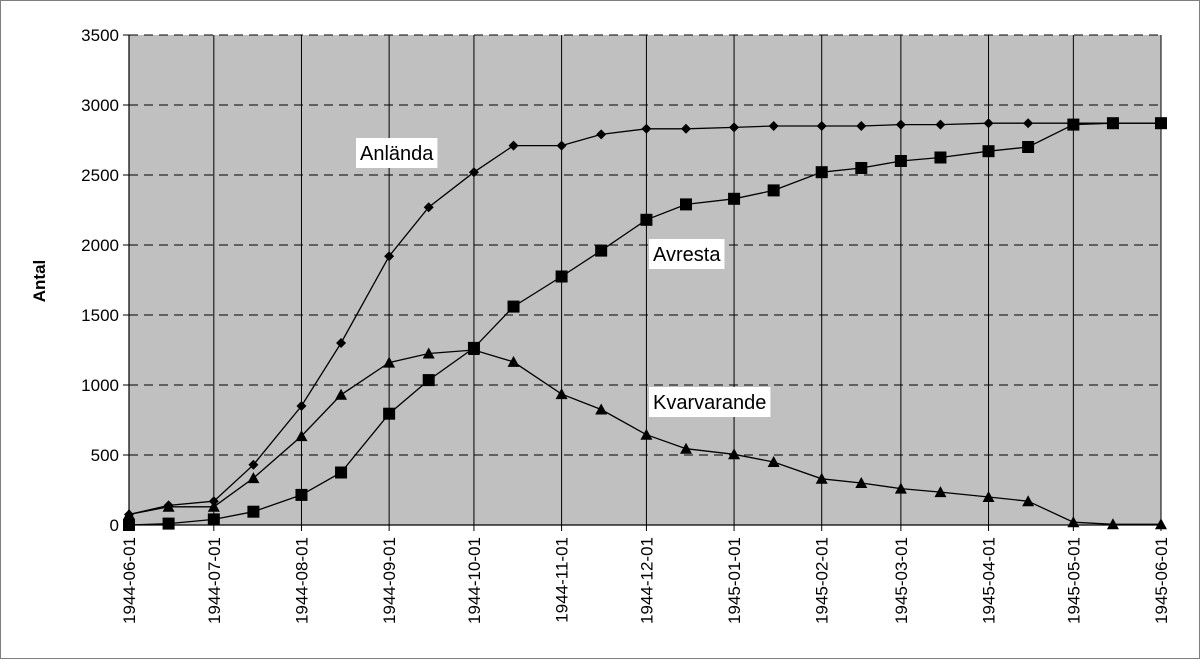  What do you see at coordinates (100, 385) in the screenshot?
I see `y-tick-label: 1000` at bounding box center [100, 385].